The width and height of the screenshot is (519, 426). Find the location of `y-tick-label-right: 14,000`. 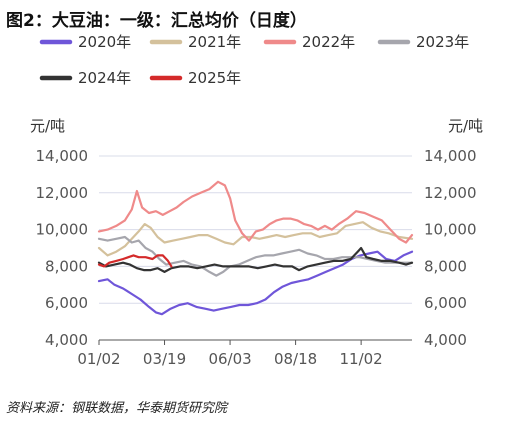

y-tick-label-right: 14,000 is located at coordinates (450, 156).